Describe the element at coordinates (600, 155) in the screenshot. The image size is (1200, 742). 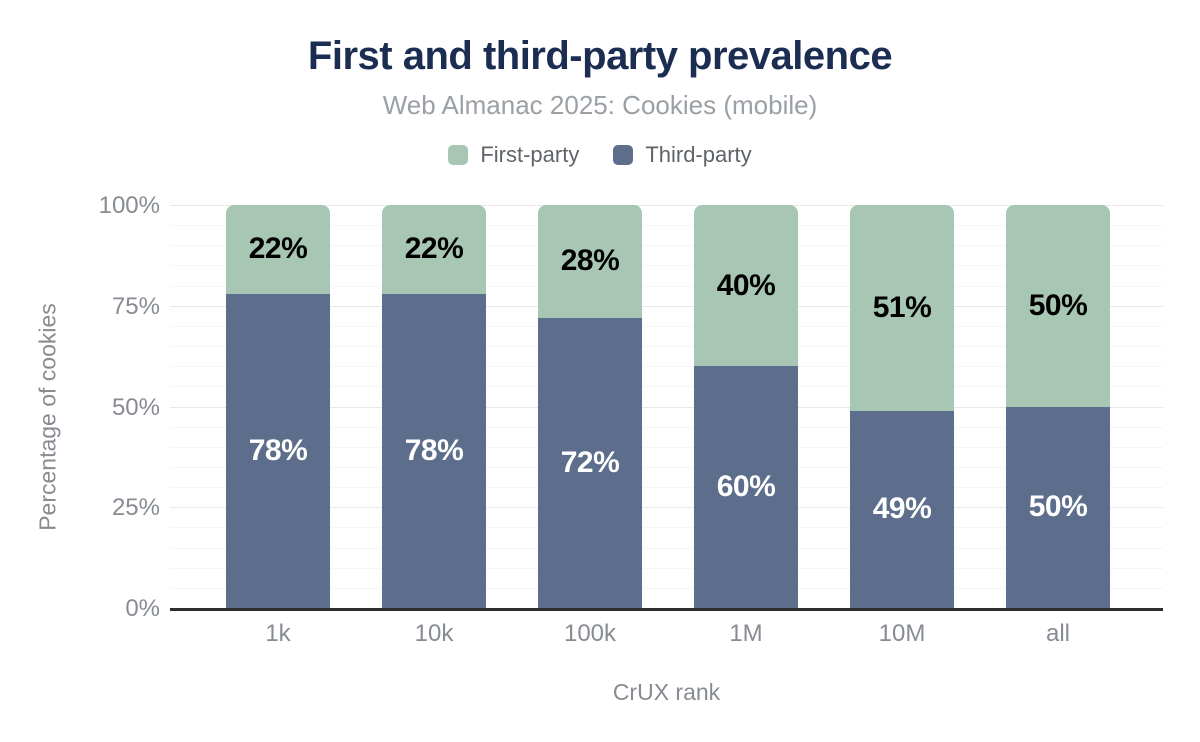
I see `legend: First-party Third-party` at that location.